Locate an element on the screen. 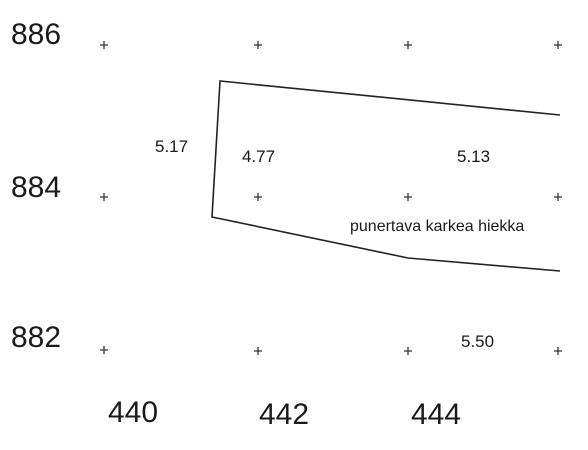 Image resolution: width=588 pixels, height=450 pixels. area-label: punertava karkea hiekka is located at coordinates (437, 226).